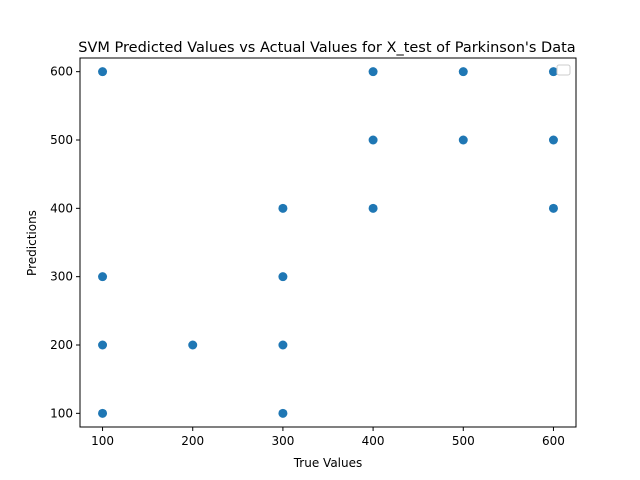  I want to click on x-tick-label: 100, so click(102, 441).